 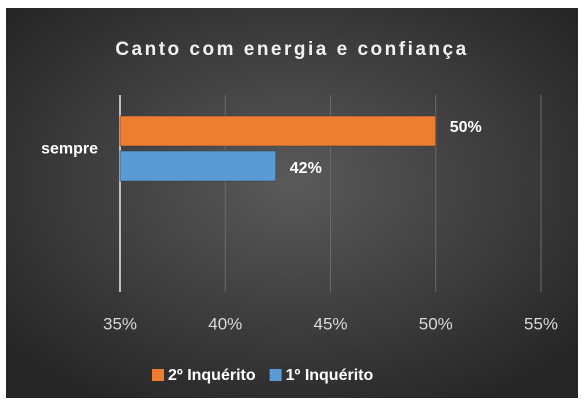 What do you see at coordinates (212, 375) in the screenshot?
I see `legend-label: 2º Inquérito` at bounding box center [212, 375].